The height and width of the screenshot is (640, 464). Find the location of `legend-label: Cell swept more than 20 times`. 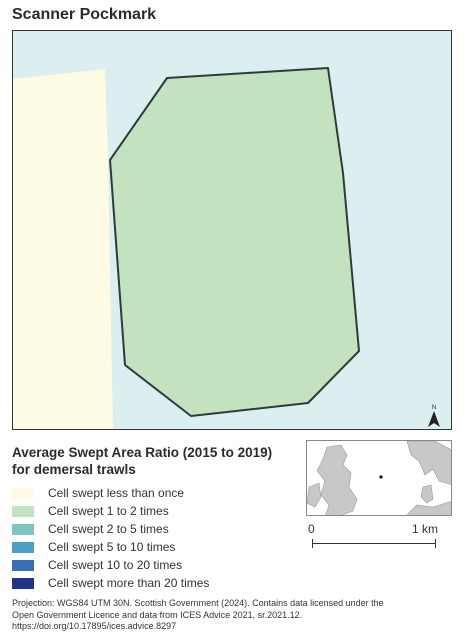

legend-label: Cell swept more than 20 times is located at coordinates (129, 583).